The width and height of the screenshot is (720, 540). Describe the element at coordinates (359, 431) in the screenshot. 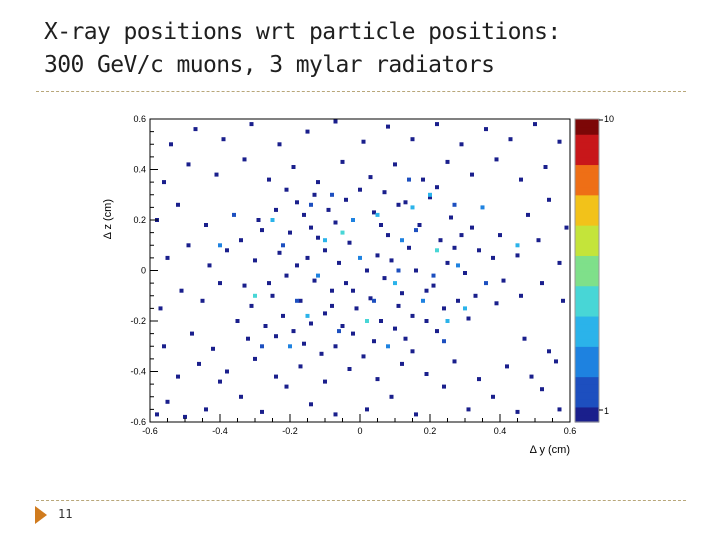

I see `x-tick-label: 0` at that location.